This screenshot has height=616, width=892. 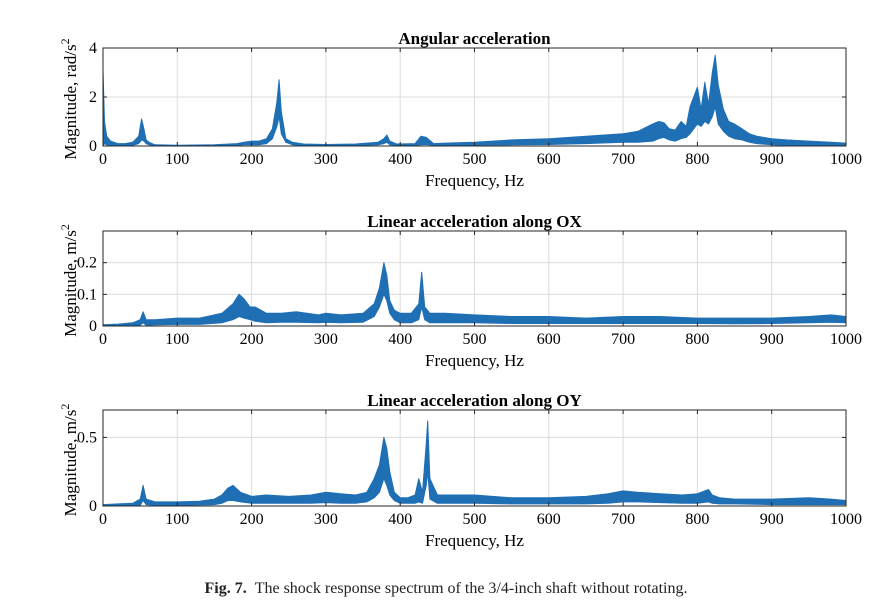 What do you see at coordinates (87, 263) in the screenshot?
I see `y-tick-label: 0.2` at bounding box center [87, 263].